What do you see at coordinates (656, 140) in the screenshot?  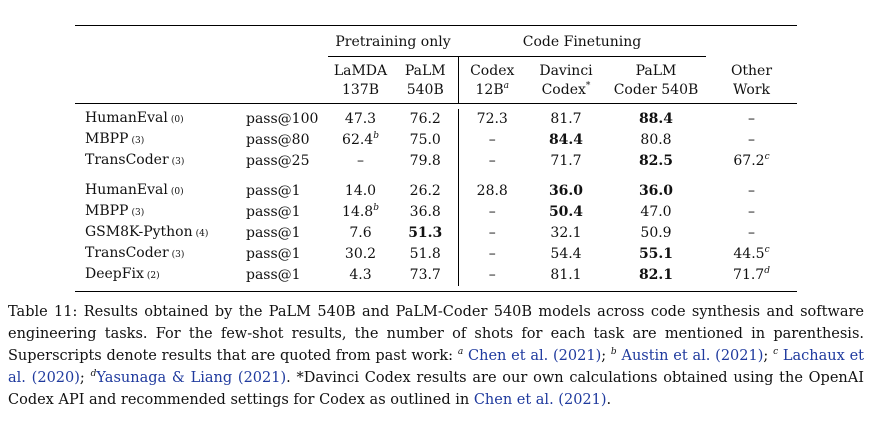 I see `palm-coder-cell: 80.8` at bounding box center [656, 140].